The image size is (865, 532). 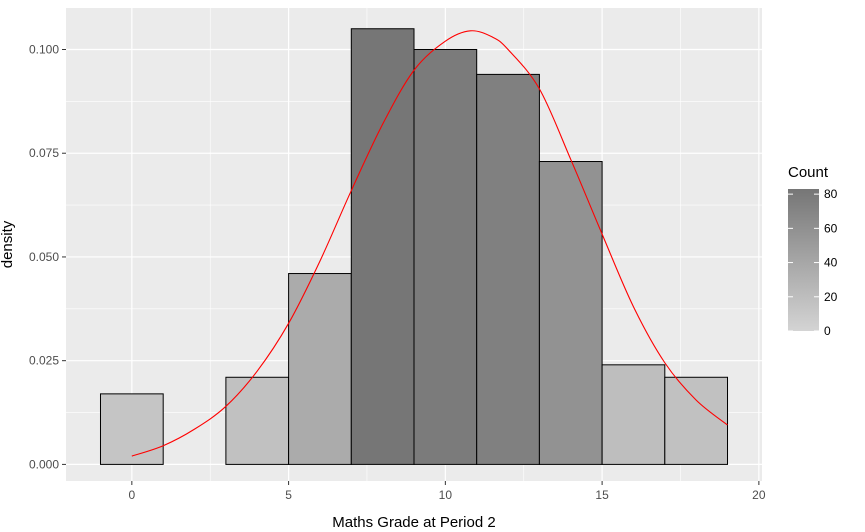 I want to click on y-tick-label: 0.100, so click(x=44, y=49).